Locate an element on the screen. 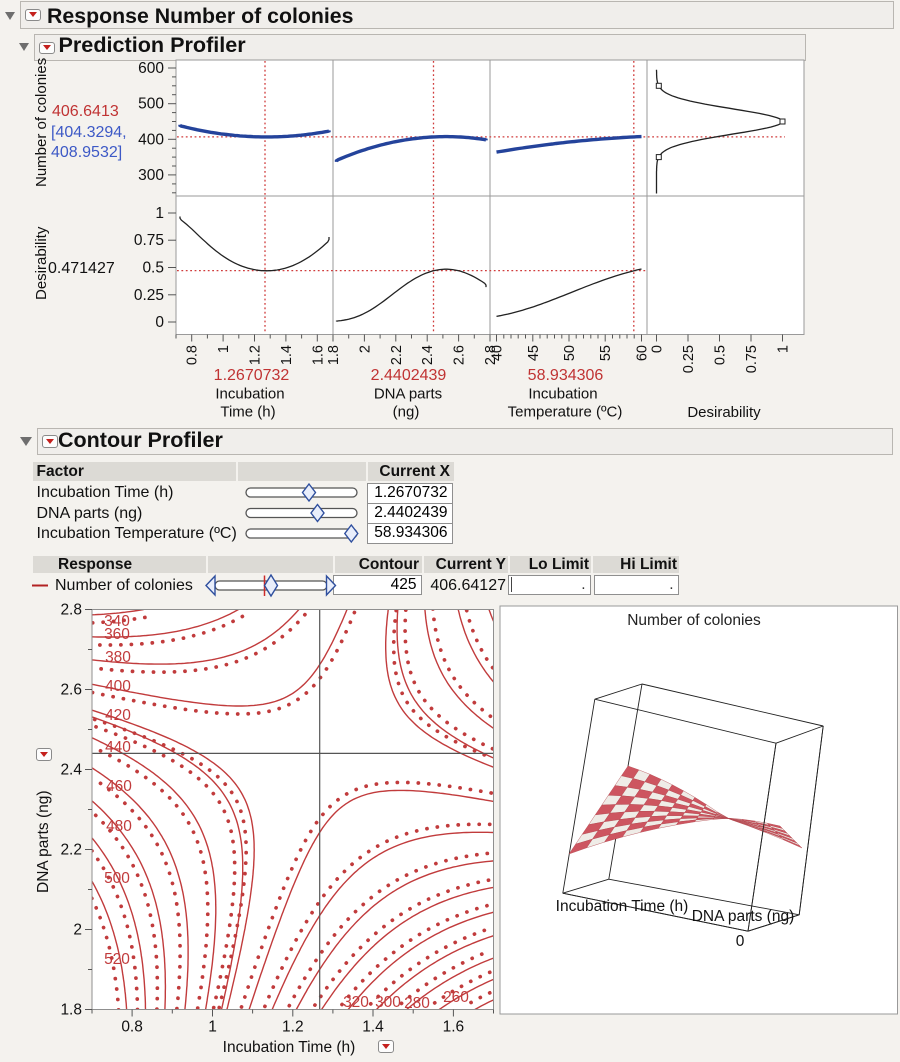 This screenshot has height=1062, width=900. svg-text: 40 is located at coordinates (498, 353).